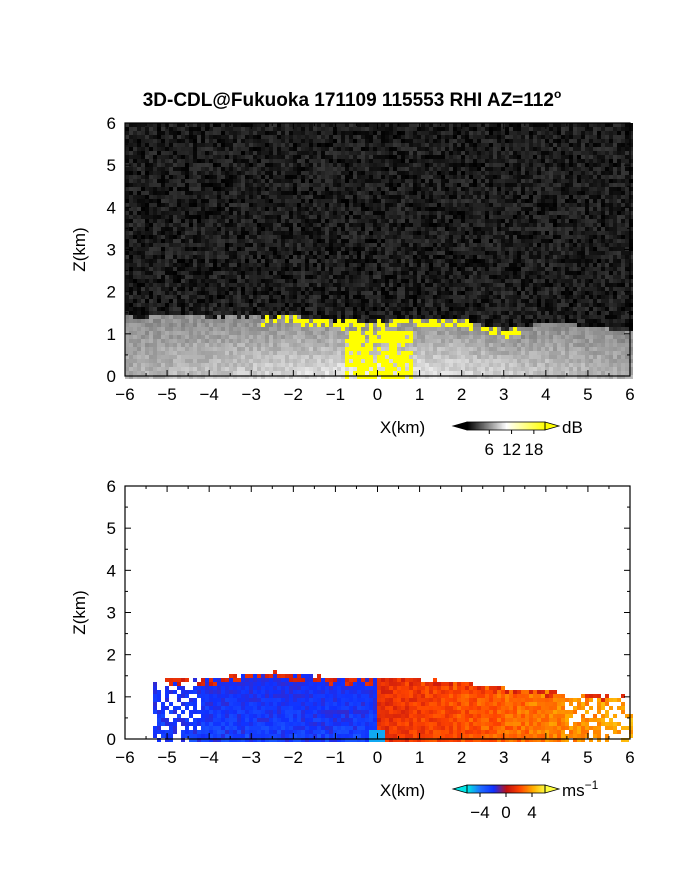  I want to click on colorbar-unit: dB, so click(572, 427).